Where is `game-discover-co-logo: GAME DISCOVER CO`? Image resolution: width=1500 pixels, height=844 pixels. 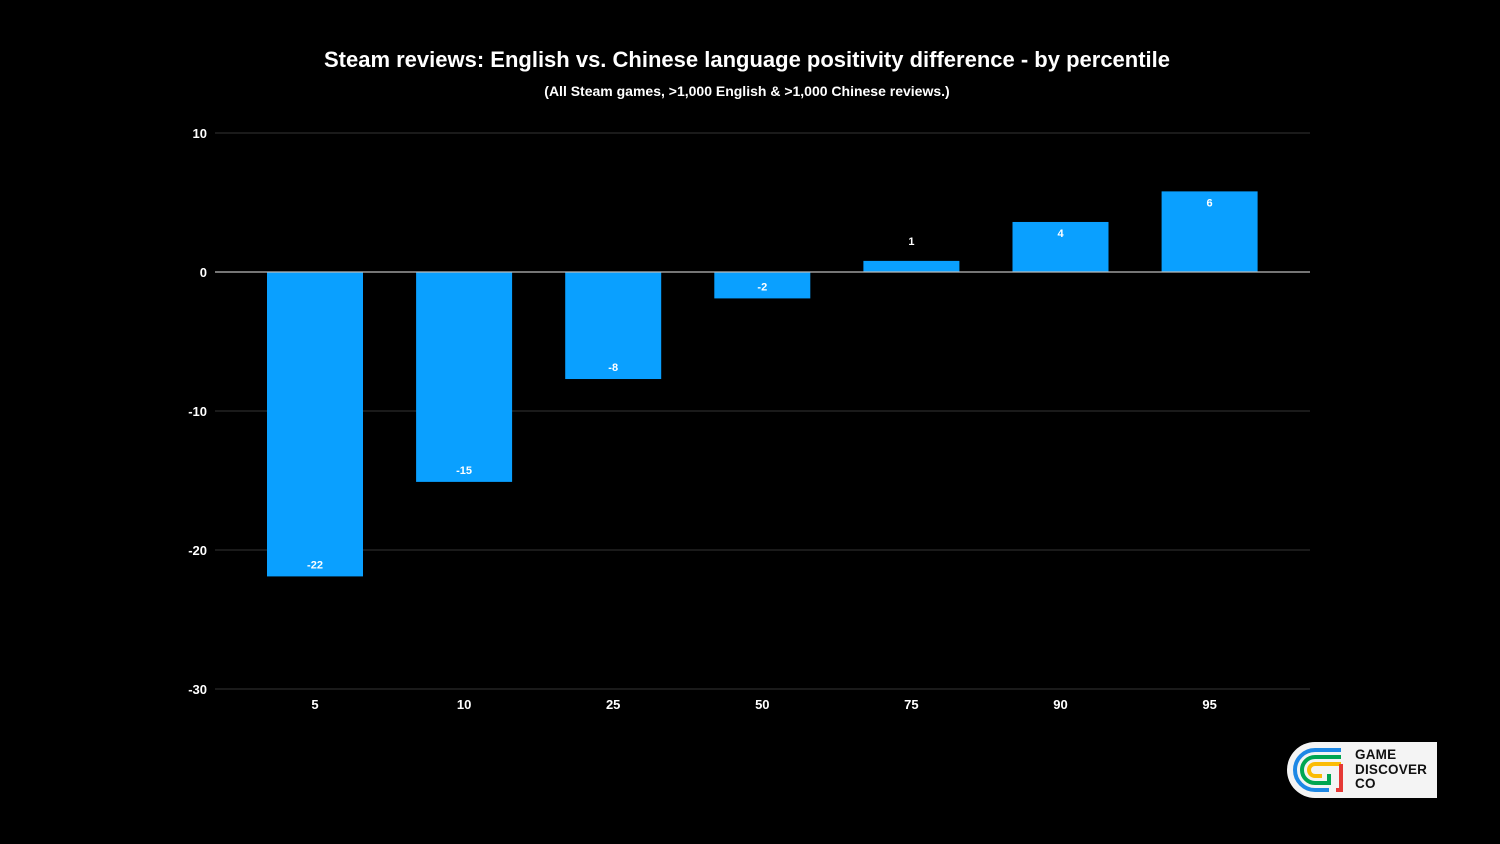 game-discover-co-logo: GAME DISCOVER CO is located at coordinates (1362, 770).